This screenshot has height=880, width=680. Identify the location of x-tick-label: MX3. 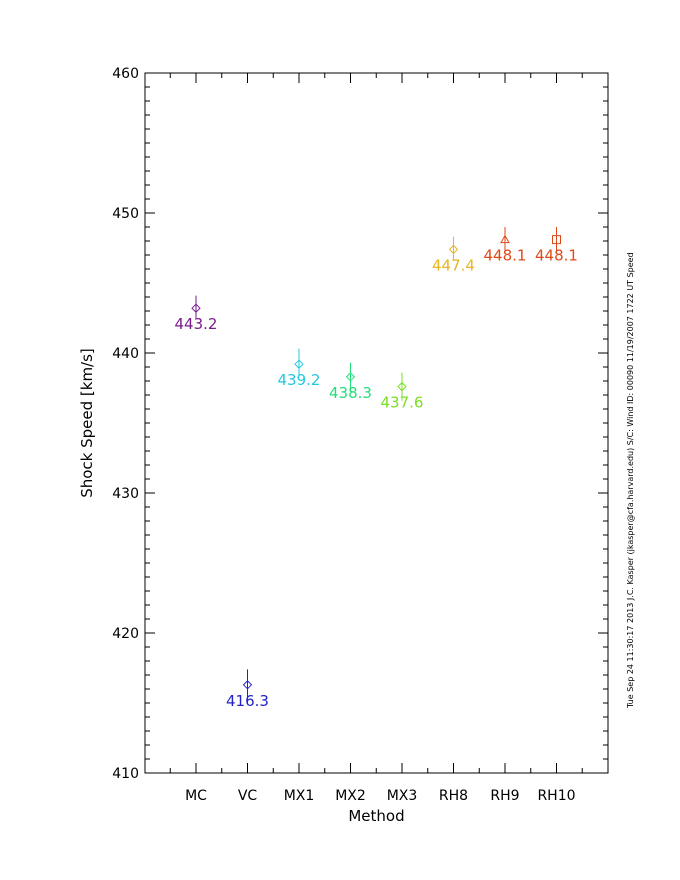
(402, 796).